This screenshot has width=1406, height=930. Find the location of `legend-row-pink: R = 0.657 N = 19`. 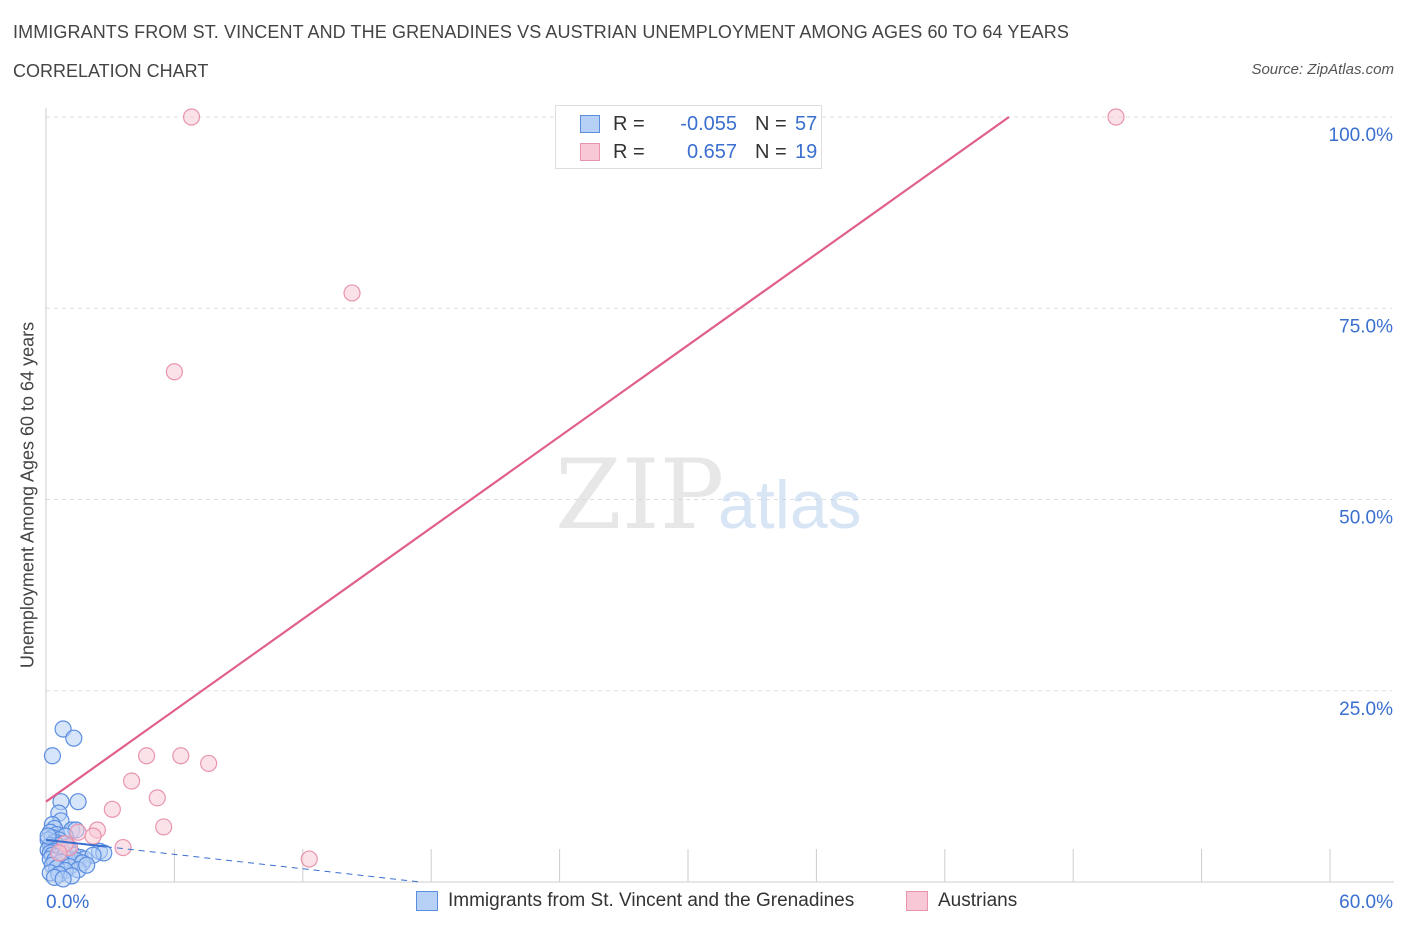

legend-row-pink: R = 0.657 N = 19 is located at coordinates (698, 152).